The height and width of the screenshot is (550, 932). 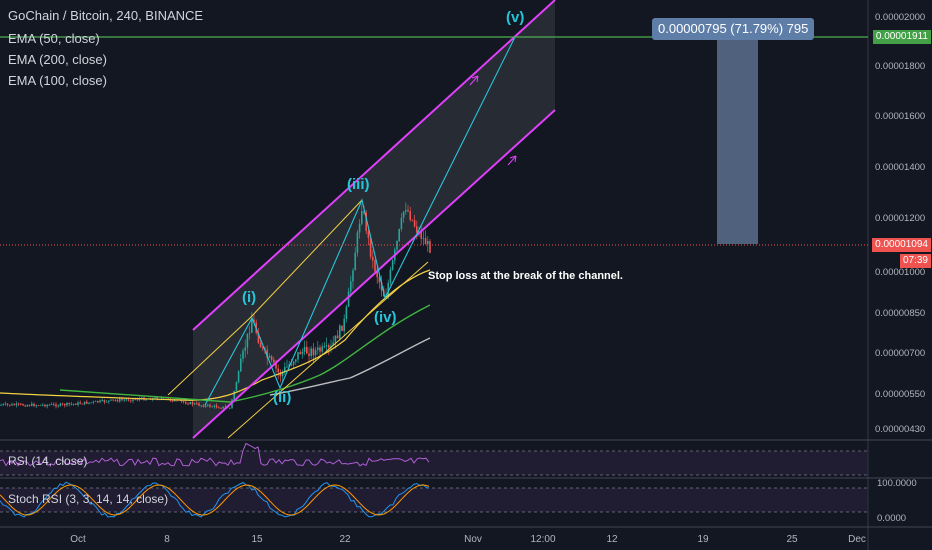 I want to click on y-tick-label: 0.00001400, so click(x=900, y=167).